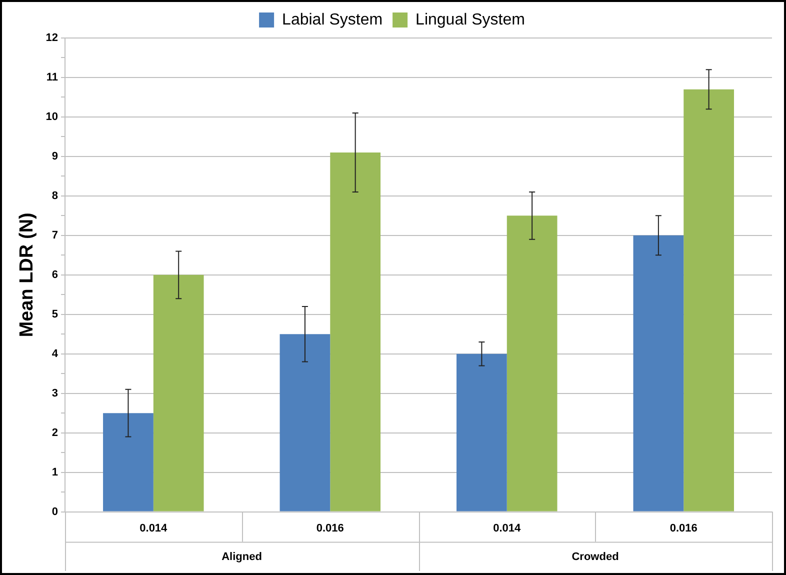 Image resolution: width=786 pixels, height=575 pixels. Describe the element at coordinates (55, 235) in the screenshot. I see `y-tick-label: 7` at that location.